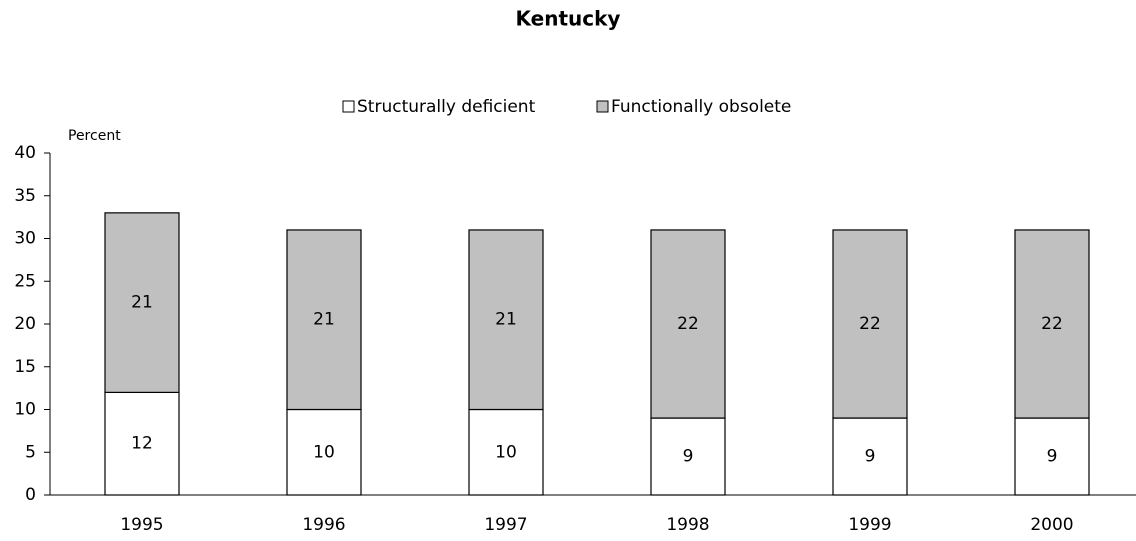 This screenshot has height=541, width=1136. I want to click on x-tick-label: 1998, so click(687, 525).